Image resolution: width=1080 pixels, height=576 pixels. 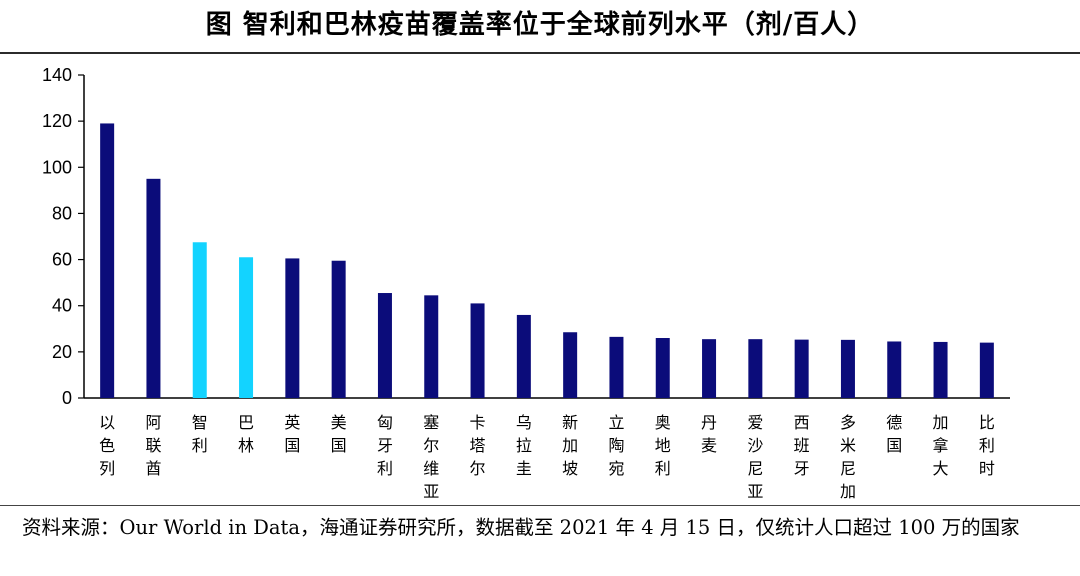 What do you see at coordinates (62, 352) in the screenshot?
I see `y-tick-label: 20` at bounding box center [62, 352].